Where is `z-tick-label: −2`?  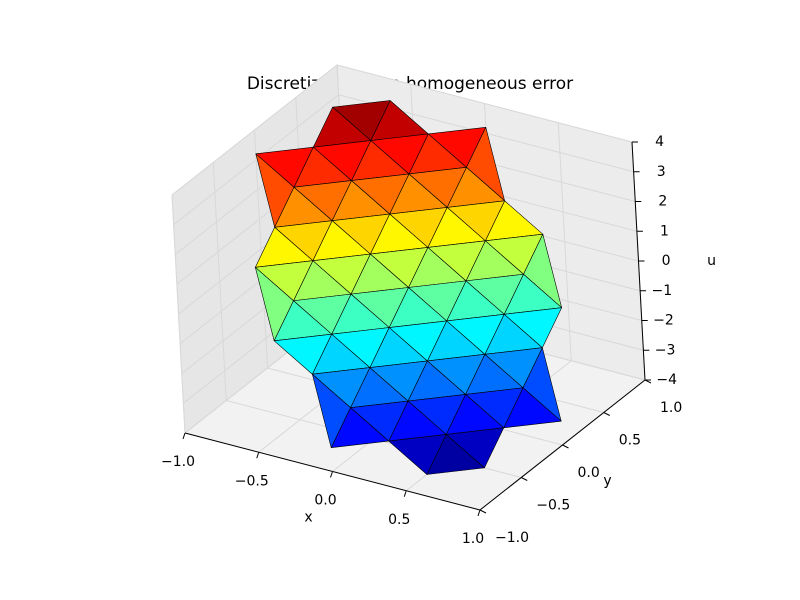 z-tick-label: −2 is located at coordinates (663, 321).